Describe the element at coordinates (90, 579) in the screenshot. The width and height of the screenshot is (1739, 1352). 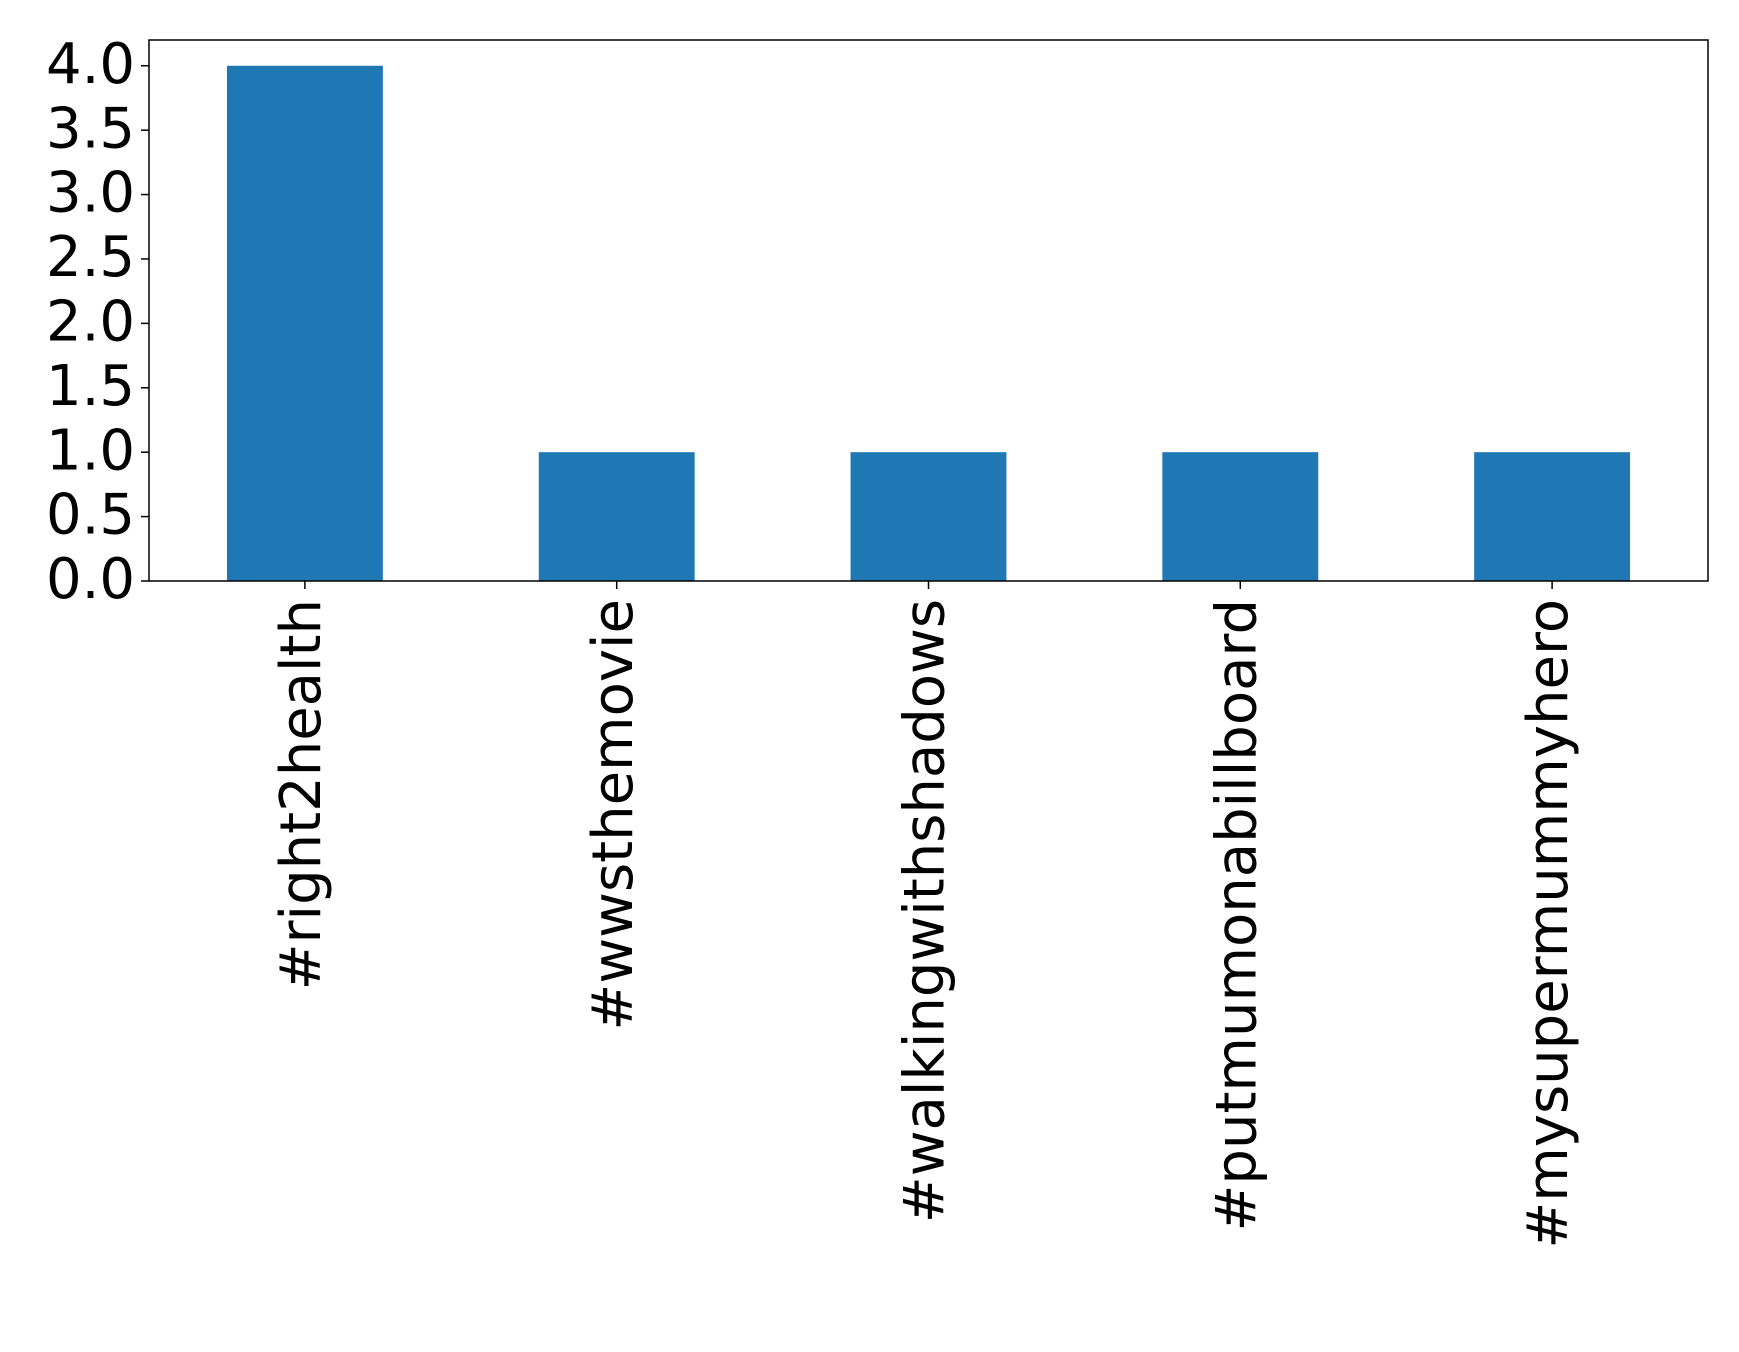
I see `y-tick-label: 0.0` at that location.